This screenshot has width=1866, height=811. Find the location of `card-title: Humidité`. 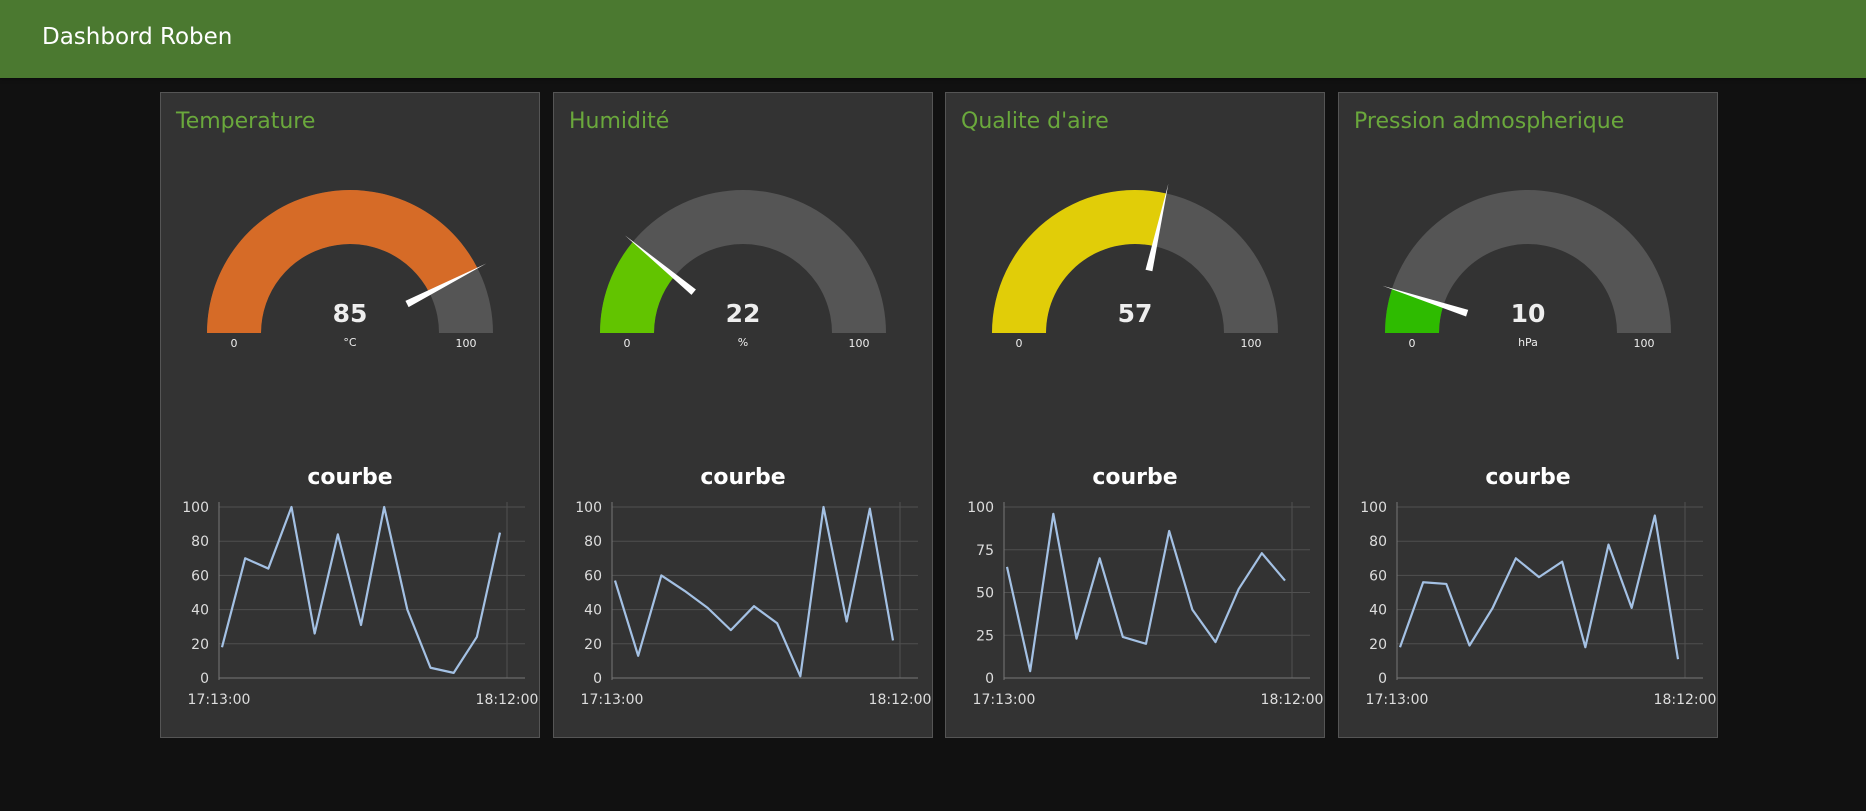

card-title: Humidité is located at coordinates (619, 121).